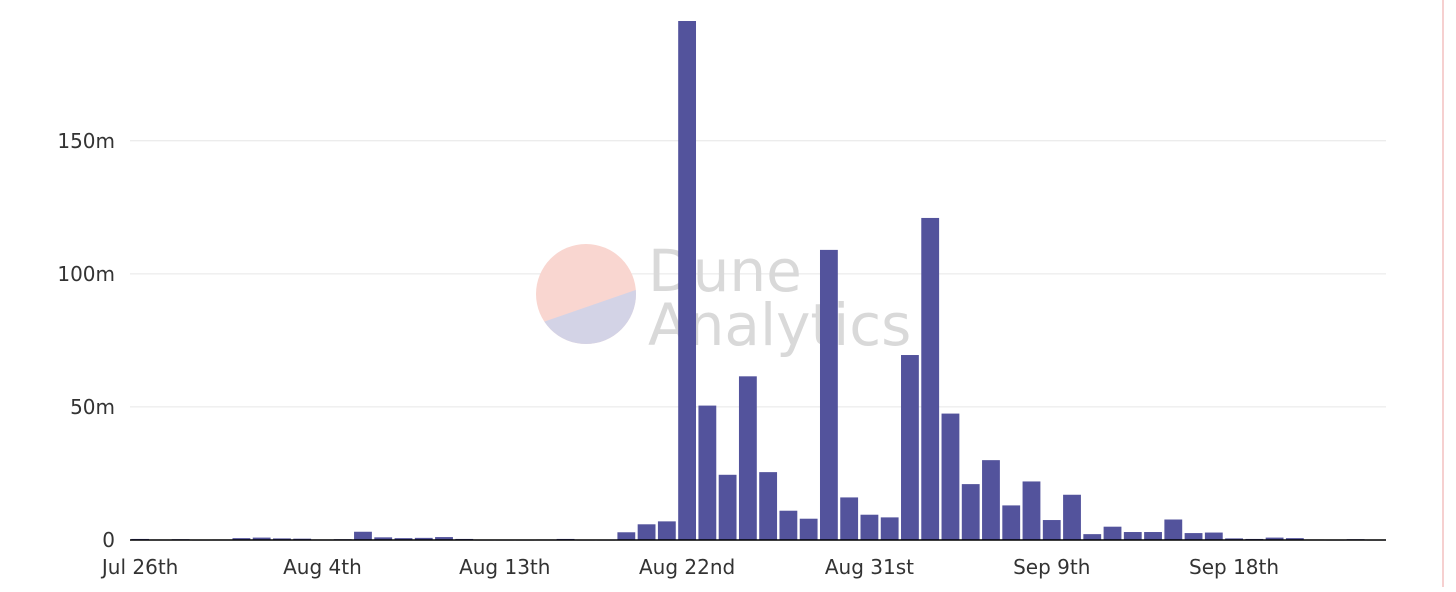  What do you see at coordinates (86, 274) in the screenshot?
I see `y-tick-label: 100m` at bounding box center [86, 274].